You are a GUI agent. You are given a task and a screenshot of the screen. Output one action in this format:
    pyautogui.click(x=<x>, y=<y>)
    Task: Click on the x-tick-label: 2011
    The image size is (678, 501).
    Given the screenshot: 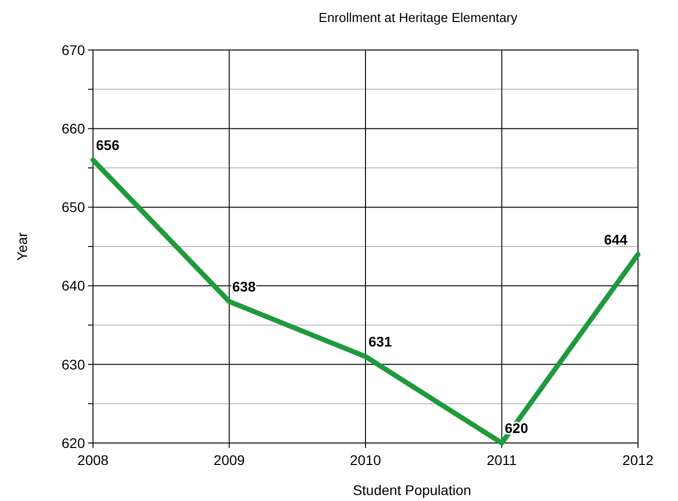 What is the action you would take?
    pyautogui.click(x=502, y=460)
    